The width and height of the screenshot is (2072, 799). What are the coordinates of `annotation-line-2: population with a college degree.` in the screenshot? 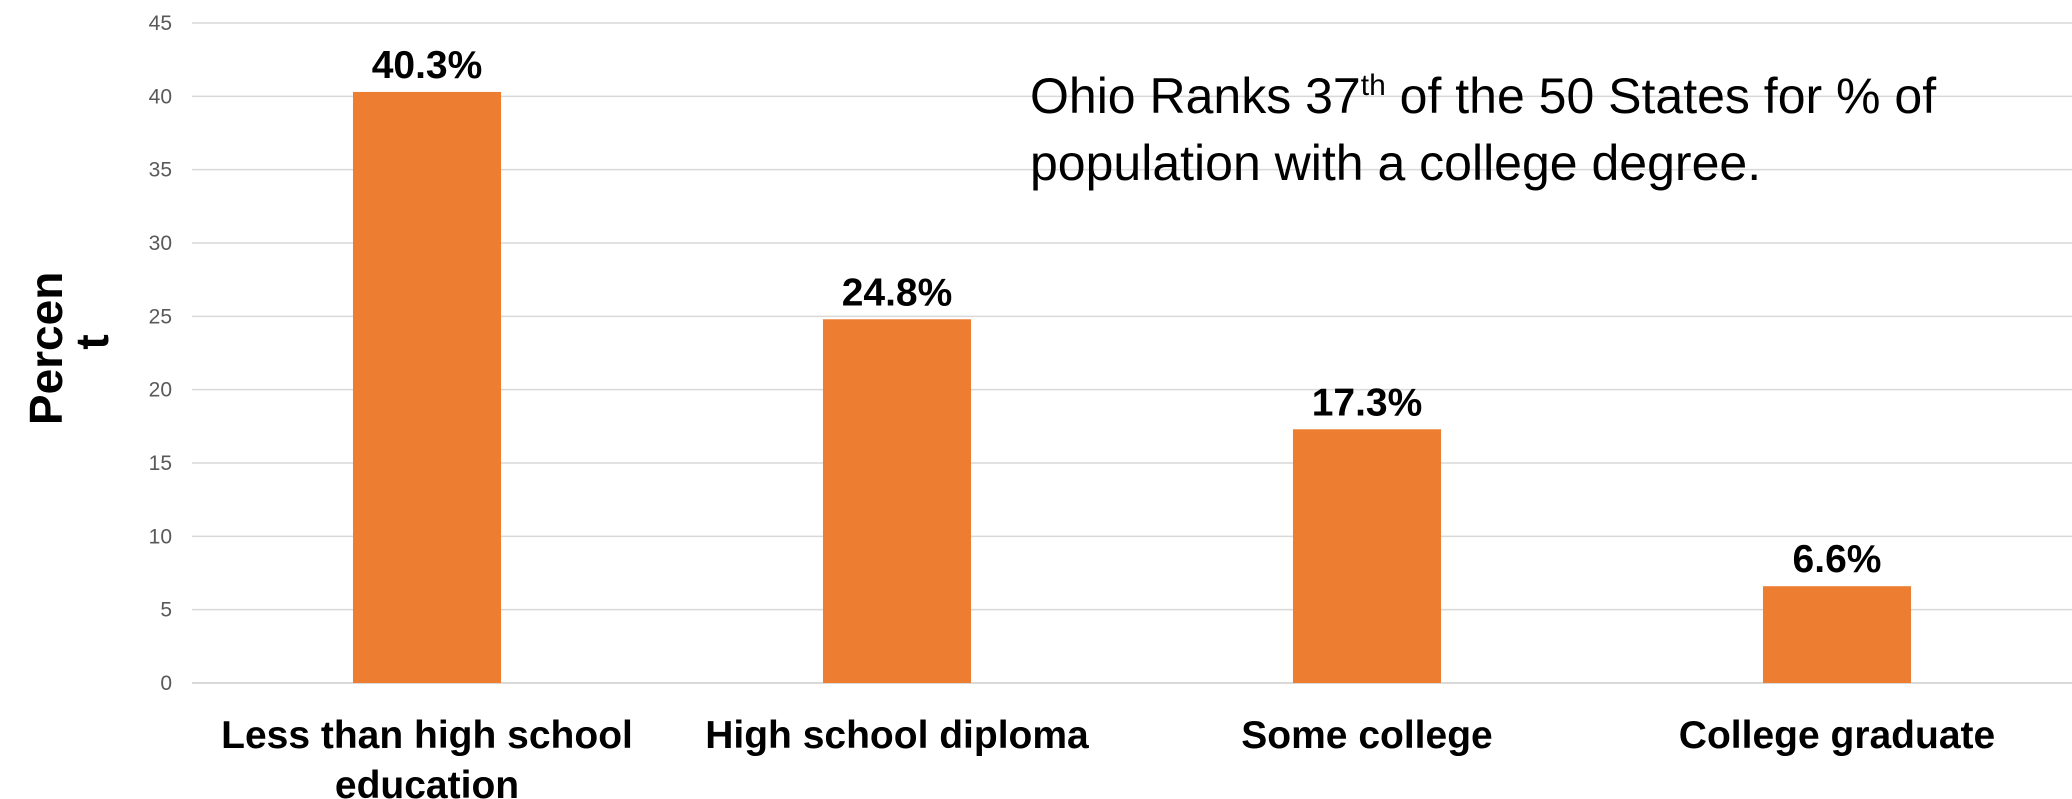 It's located at (1395, 163).